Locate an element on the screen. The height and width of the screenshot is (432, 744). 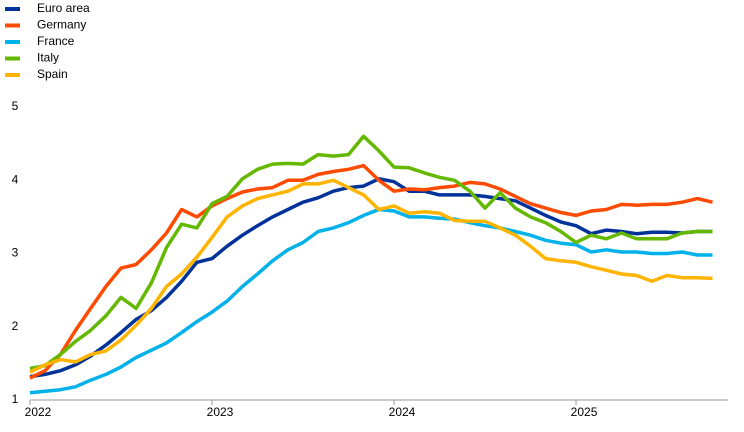
y-tick-label: 3 is located at coordinates (15, 253).